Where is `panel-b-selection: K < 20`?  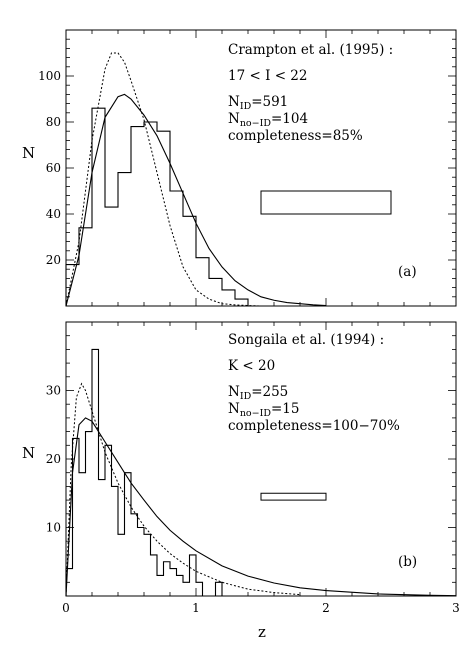
panel-b-selection: K < 20 is located at coordinates (251, 366).